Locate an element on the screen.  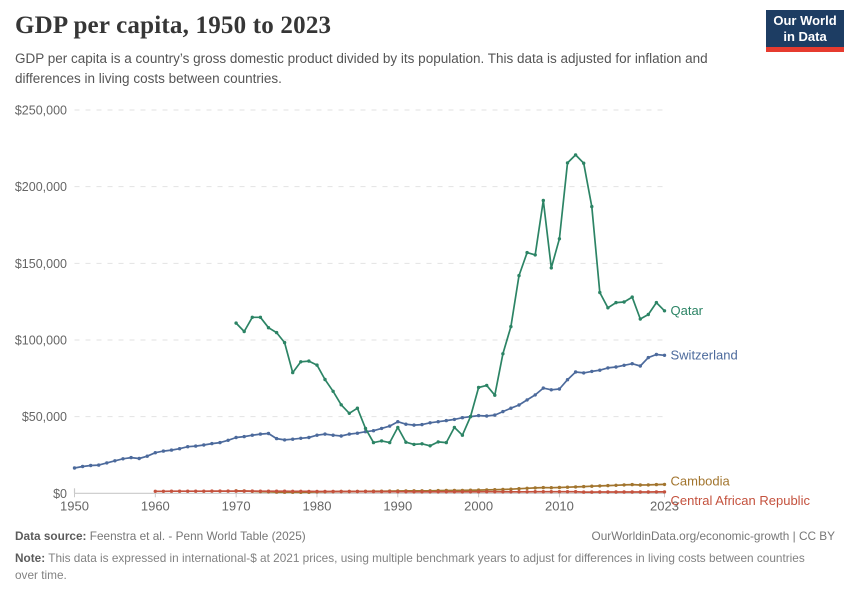
series-points-central-african-republic is located at coordinates (410, 491).